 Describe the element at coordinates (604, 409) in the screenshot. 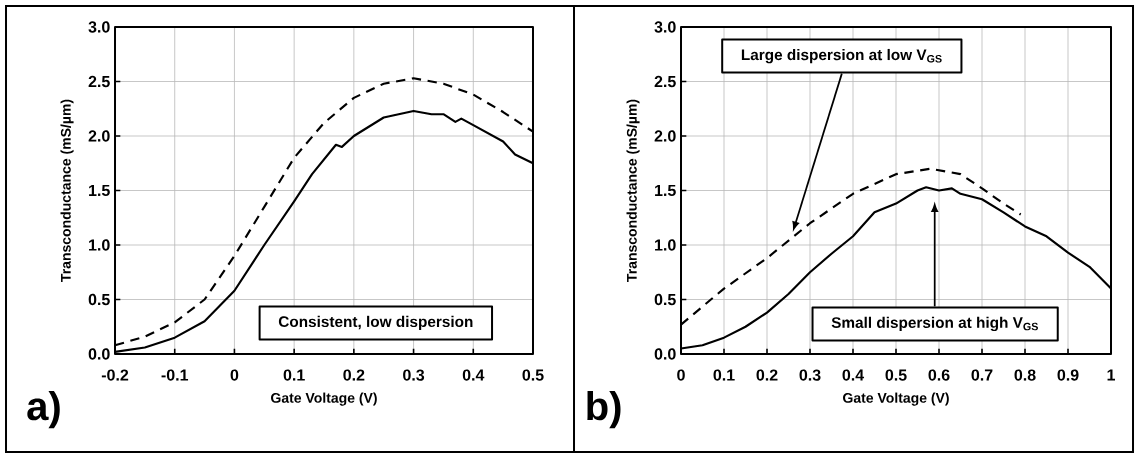

I see `text: b)` at that location.